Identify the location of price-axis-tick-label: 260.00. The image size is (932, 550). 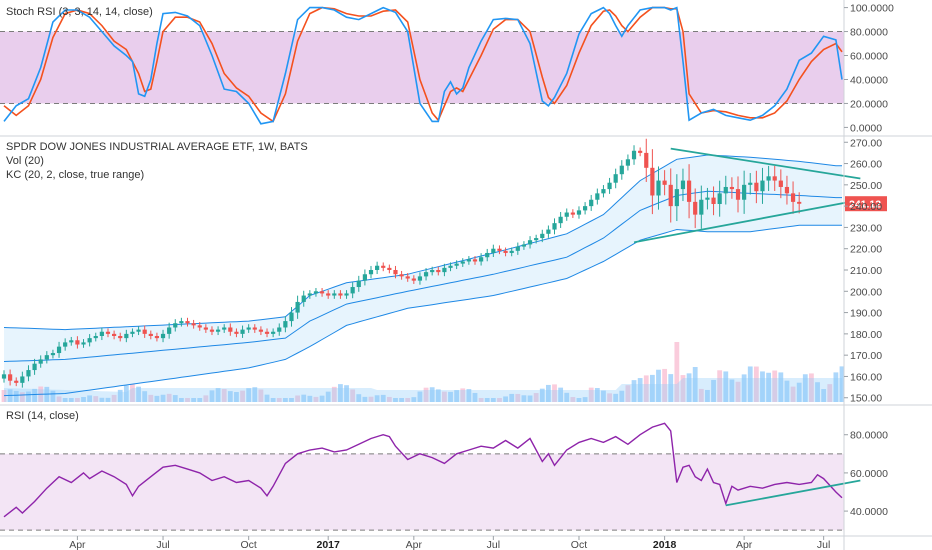
(866, 165).